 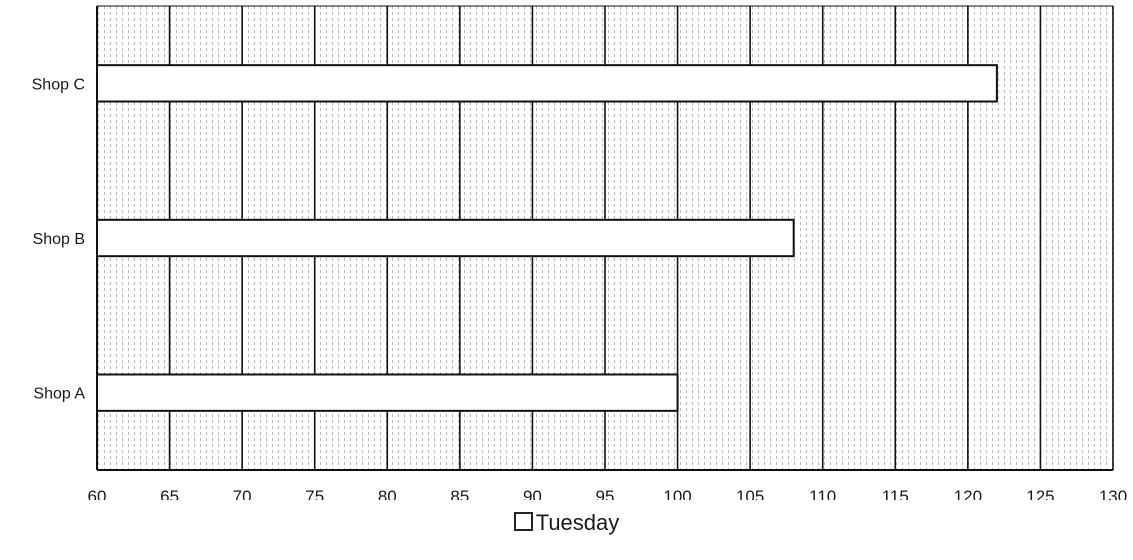 I want to click on x-axis-ticks: 60 65 70 75 80 85 90 95 100 105 110 115 120 125 130, so click(x=608, y=493).